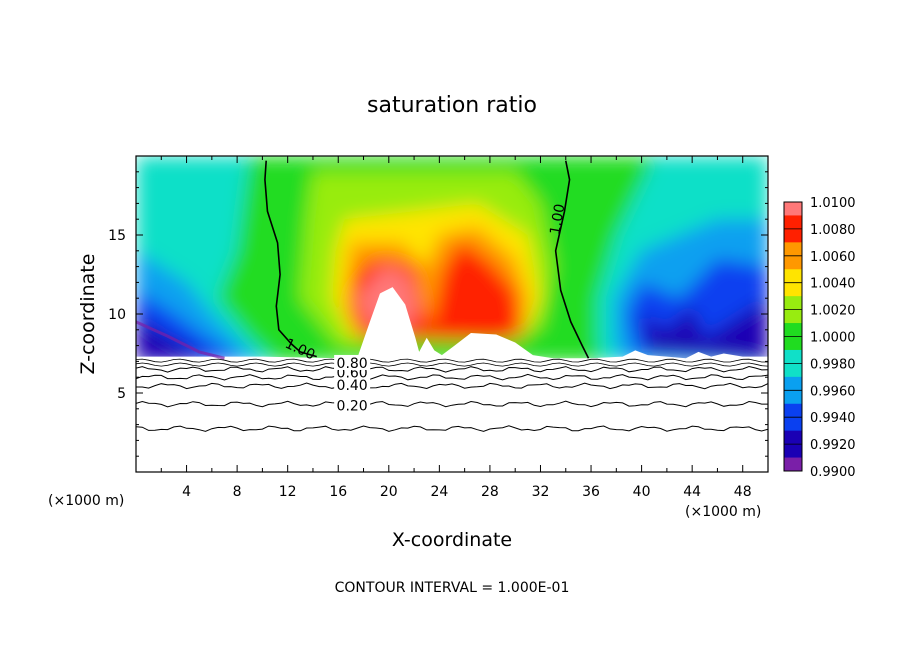  What do you see at coordinates (704, 330) in the screenshot?
I see `field-band-navy-right` at bounding box center [704, 330].